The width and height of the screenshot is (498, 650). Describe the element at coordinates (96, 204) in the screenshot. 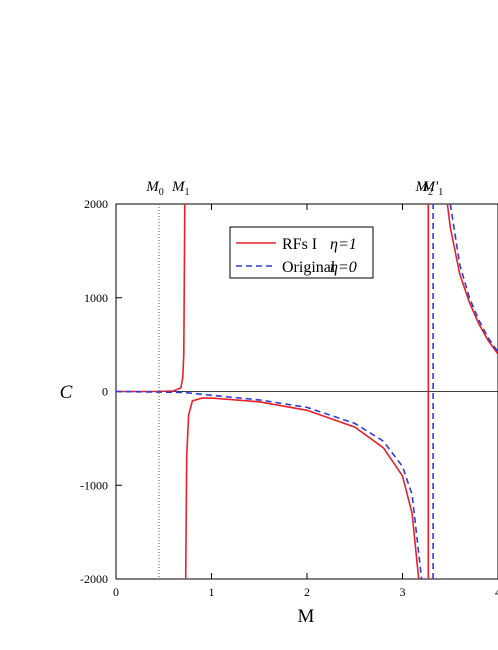

I see `y-tick-label: 2000` at that location.